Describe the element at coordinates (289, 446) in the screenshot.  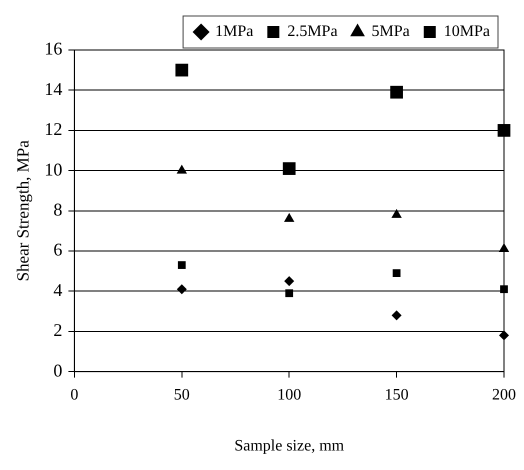
I see `x-axis-title: Sample size, mm` at that location.